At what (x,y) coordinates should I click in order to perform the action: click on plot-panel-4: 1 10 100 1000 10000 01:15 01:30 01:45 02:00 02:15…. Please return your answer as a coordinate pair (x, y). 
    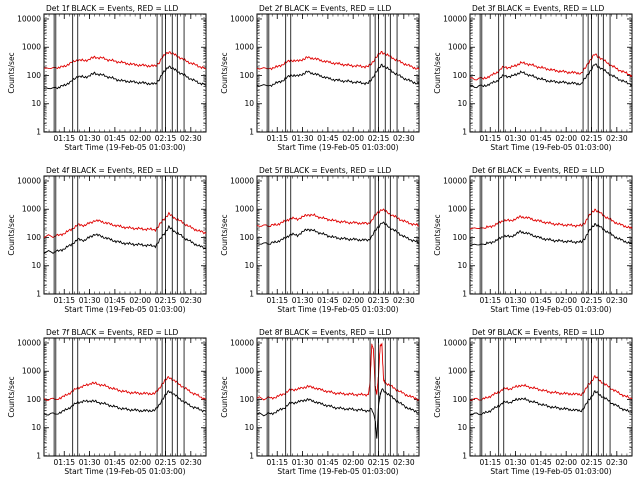
    Looking at the image, I should click on (107, 240).